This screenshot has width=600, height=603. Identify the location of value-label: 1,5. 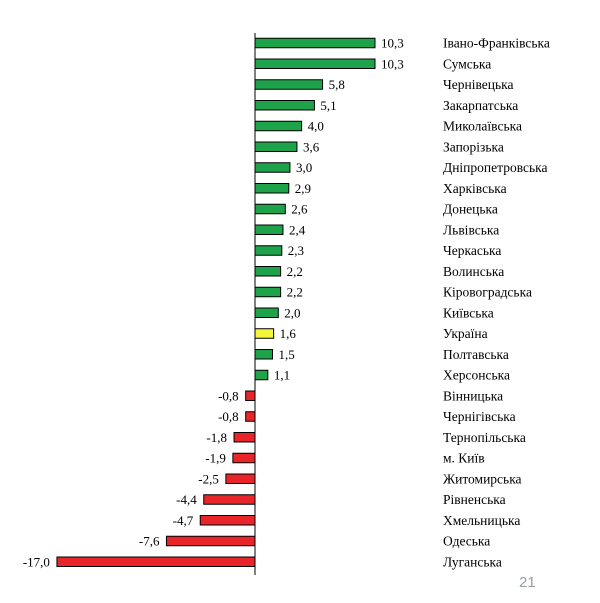
(286, 354).